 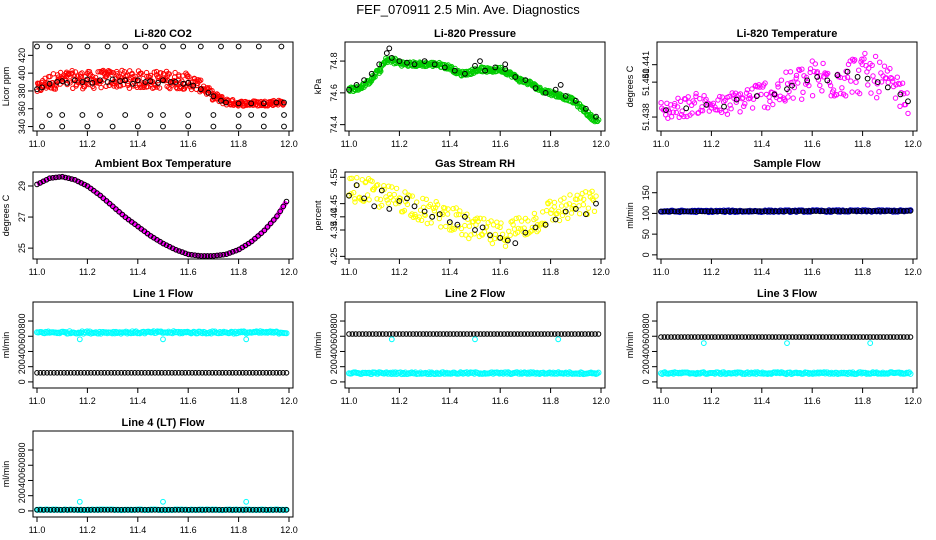 What do you see at coordinates (162, 332) in the screenshot?
I see `series-1-minute` at bounding box center [162, 332].